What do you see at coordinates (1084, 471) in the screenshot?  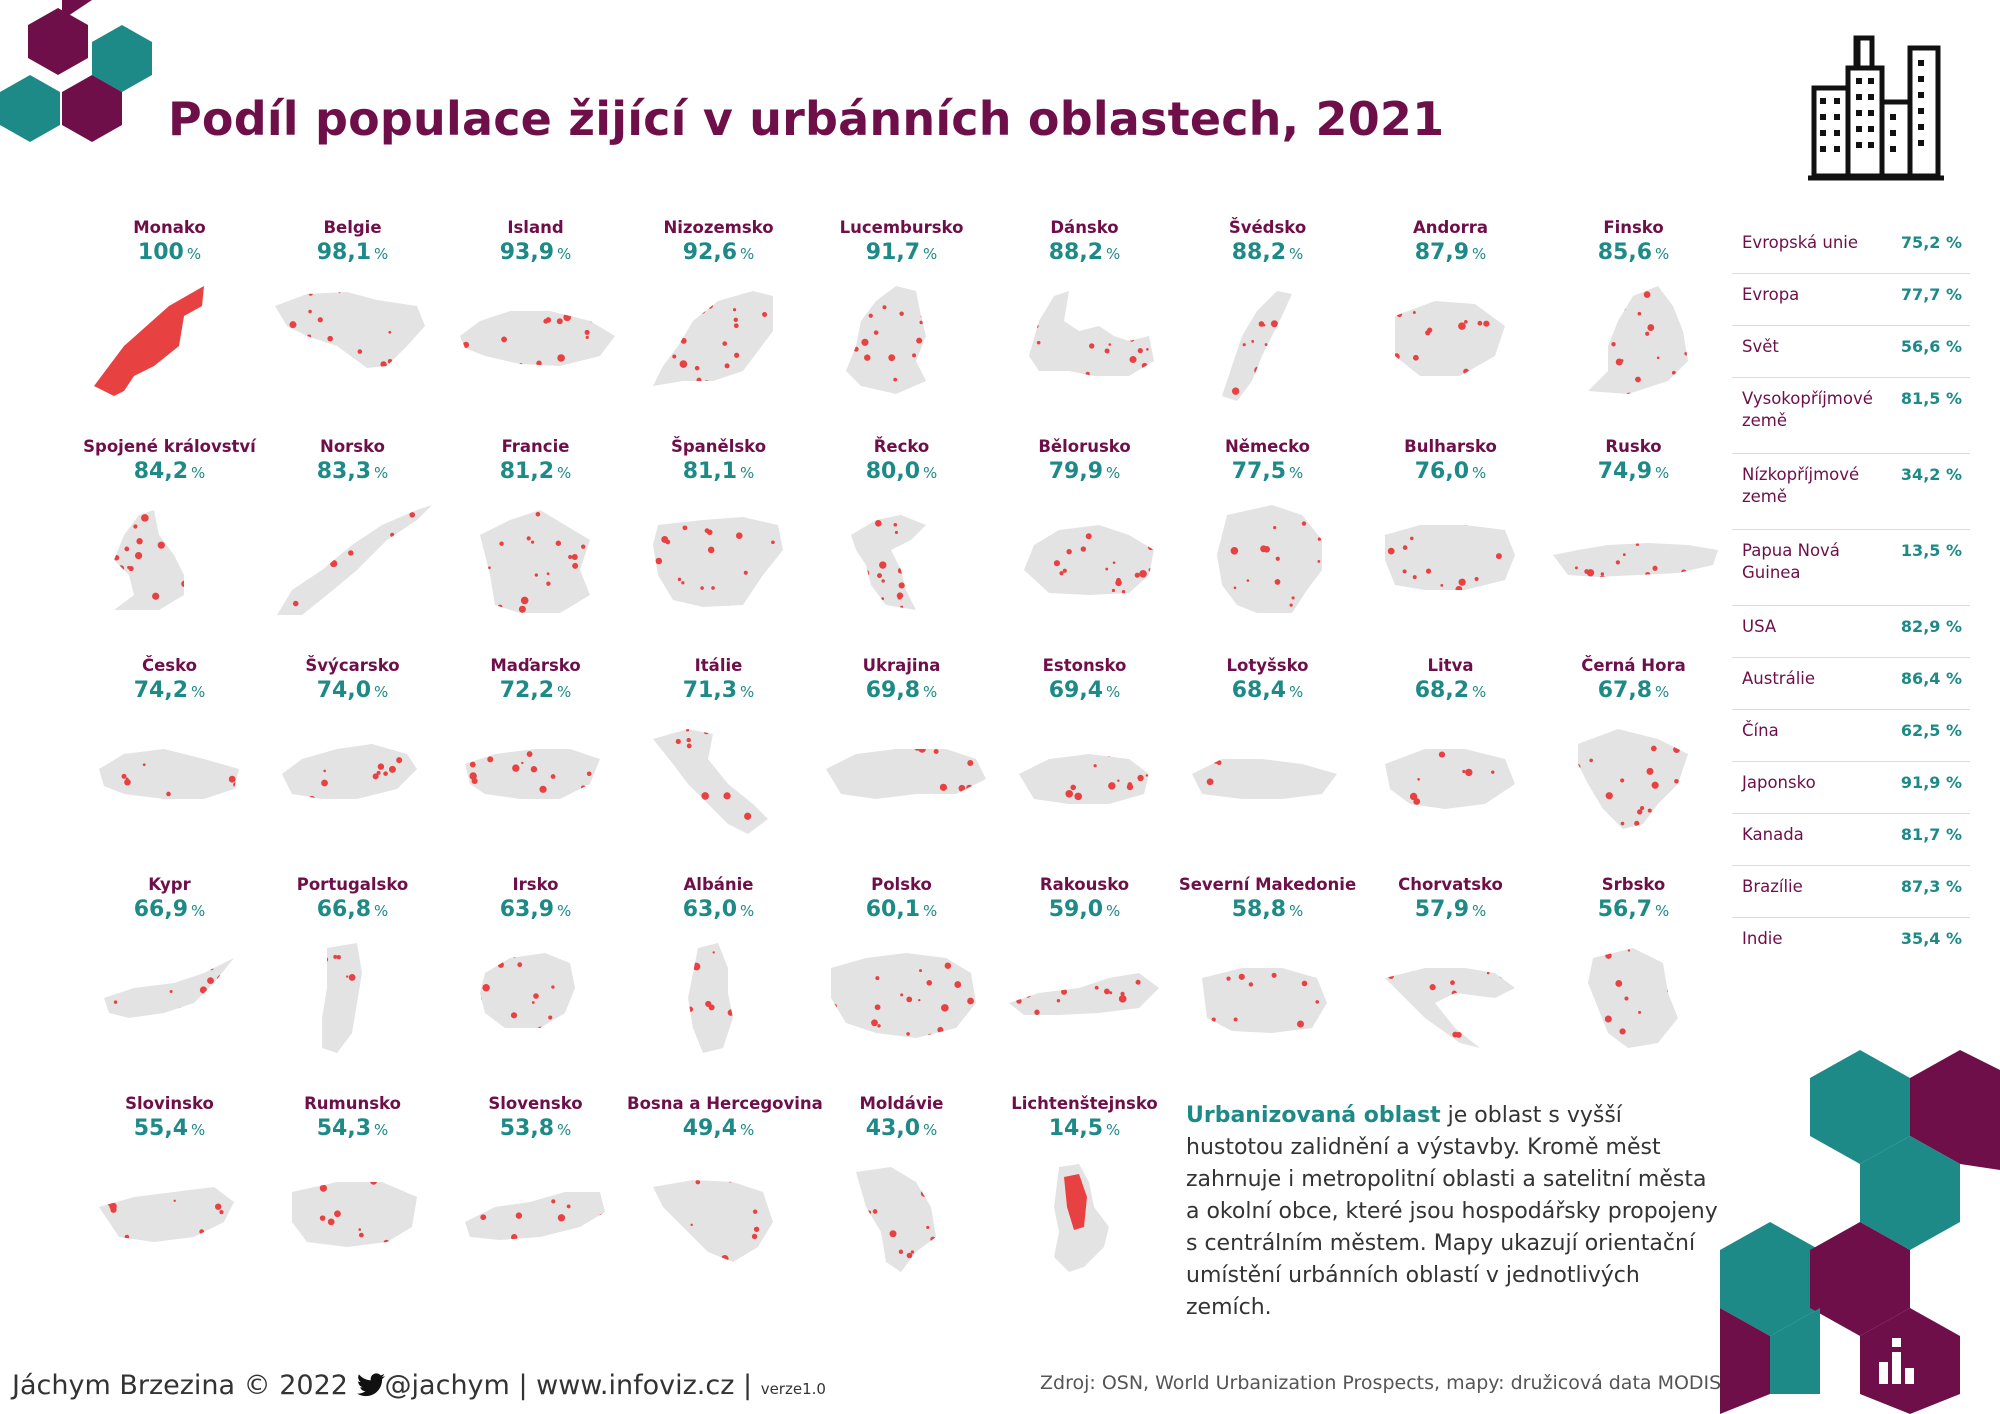 I see `country-urban-share: 79,9%` at bounding box center [1084, 471].